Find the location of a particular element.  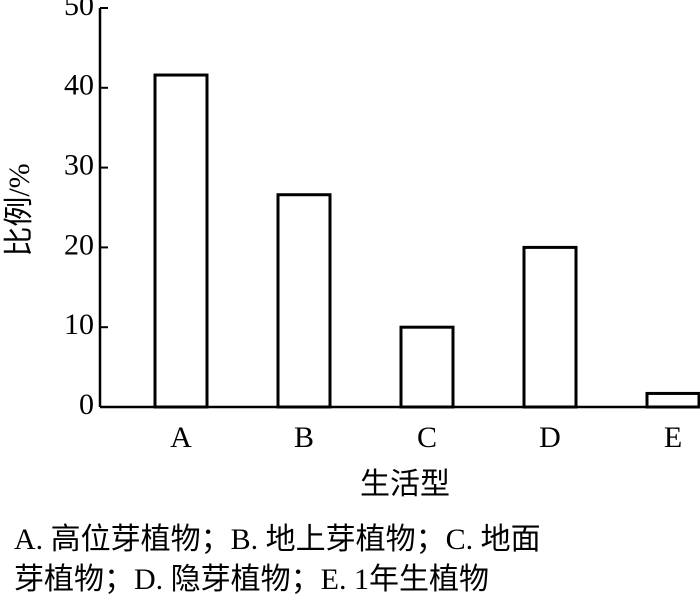

x-tick-label: B is located at coordinates (304, 437).